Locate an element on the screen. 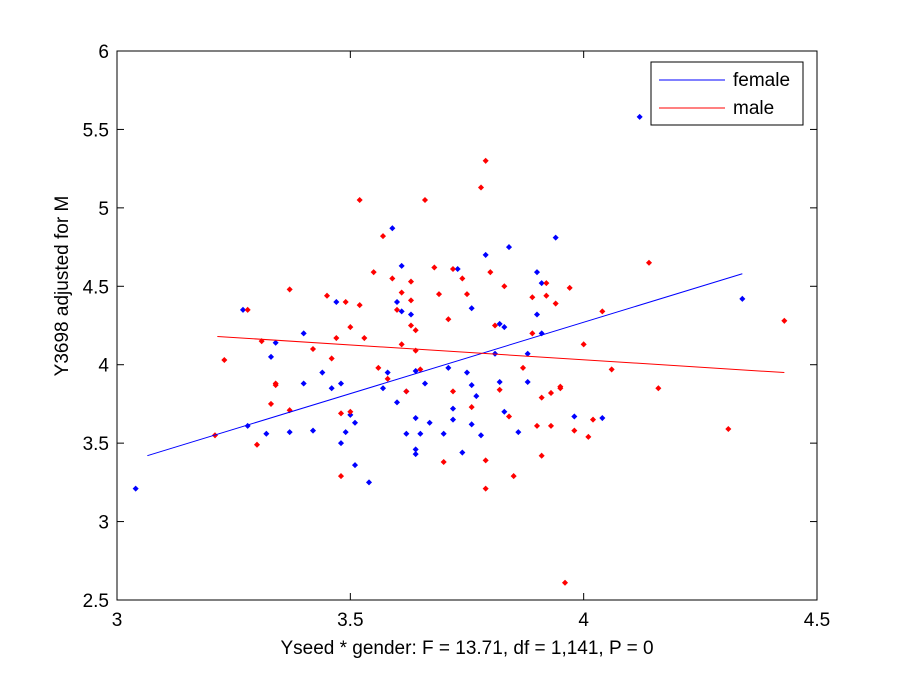  y-tick-label: 4.5 is located at coordinates (96, 287).